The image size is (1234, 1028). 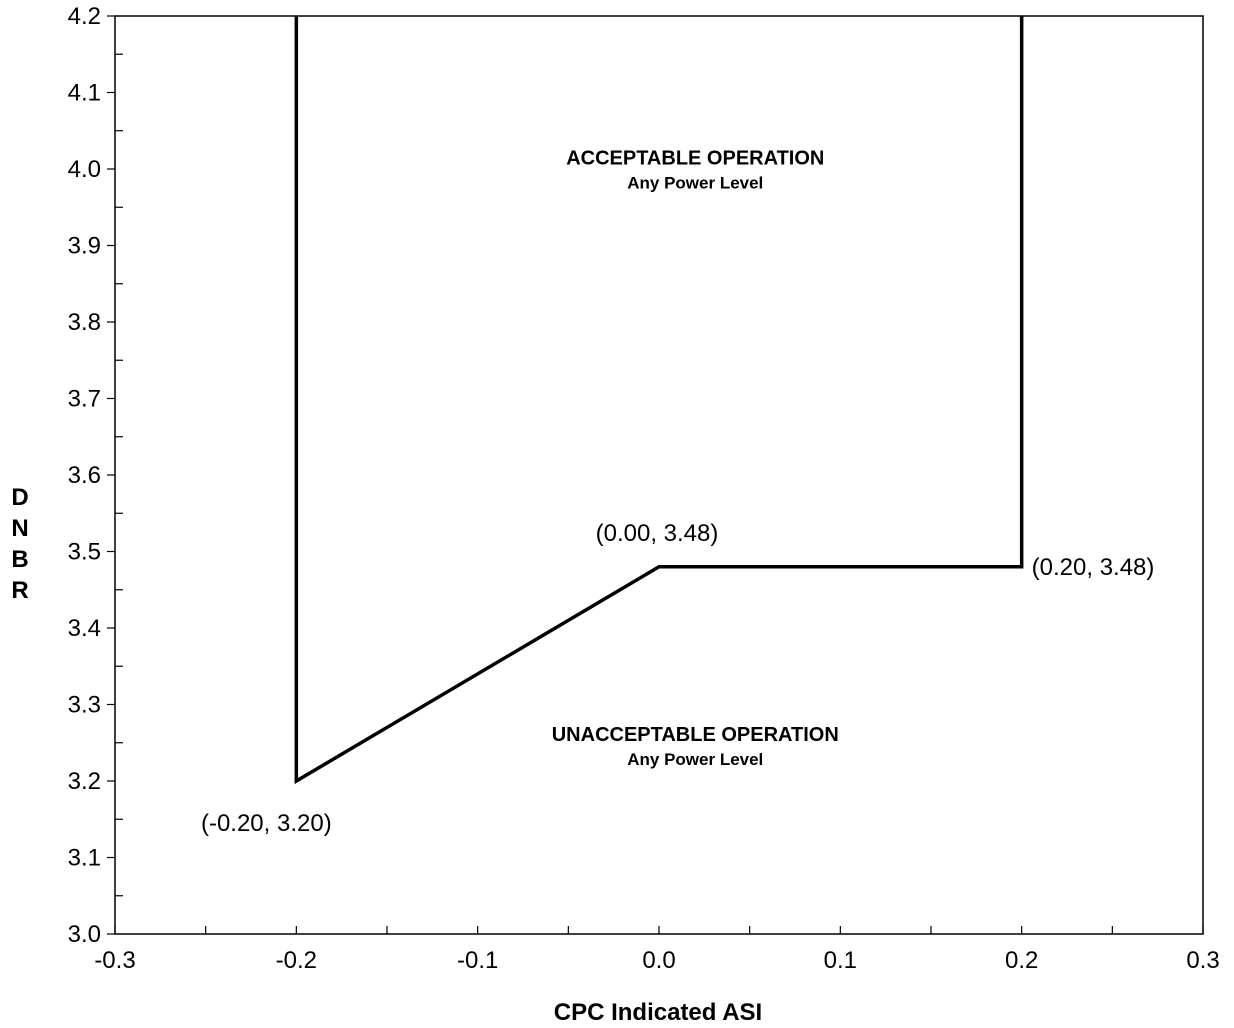 What do you see at coordinates (84, 169) in the screenshot?
I see `y-tick-label: 4.0` at bounding box center [84, 169].